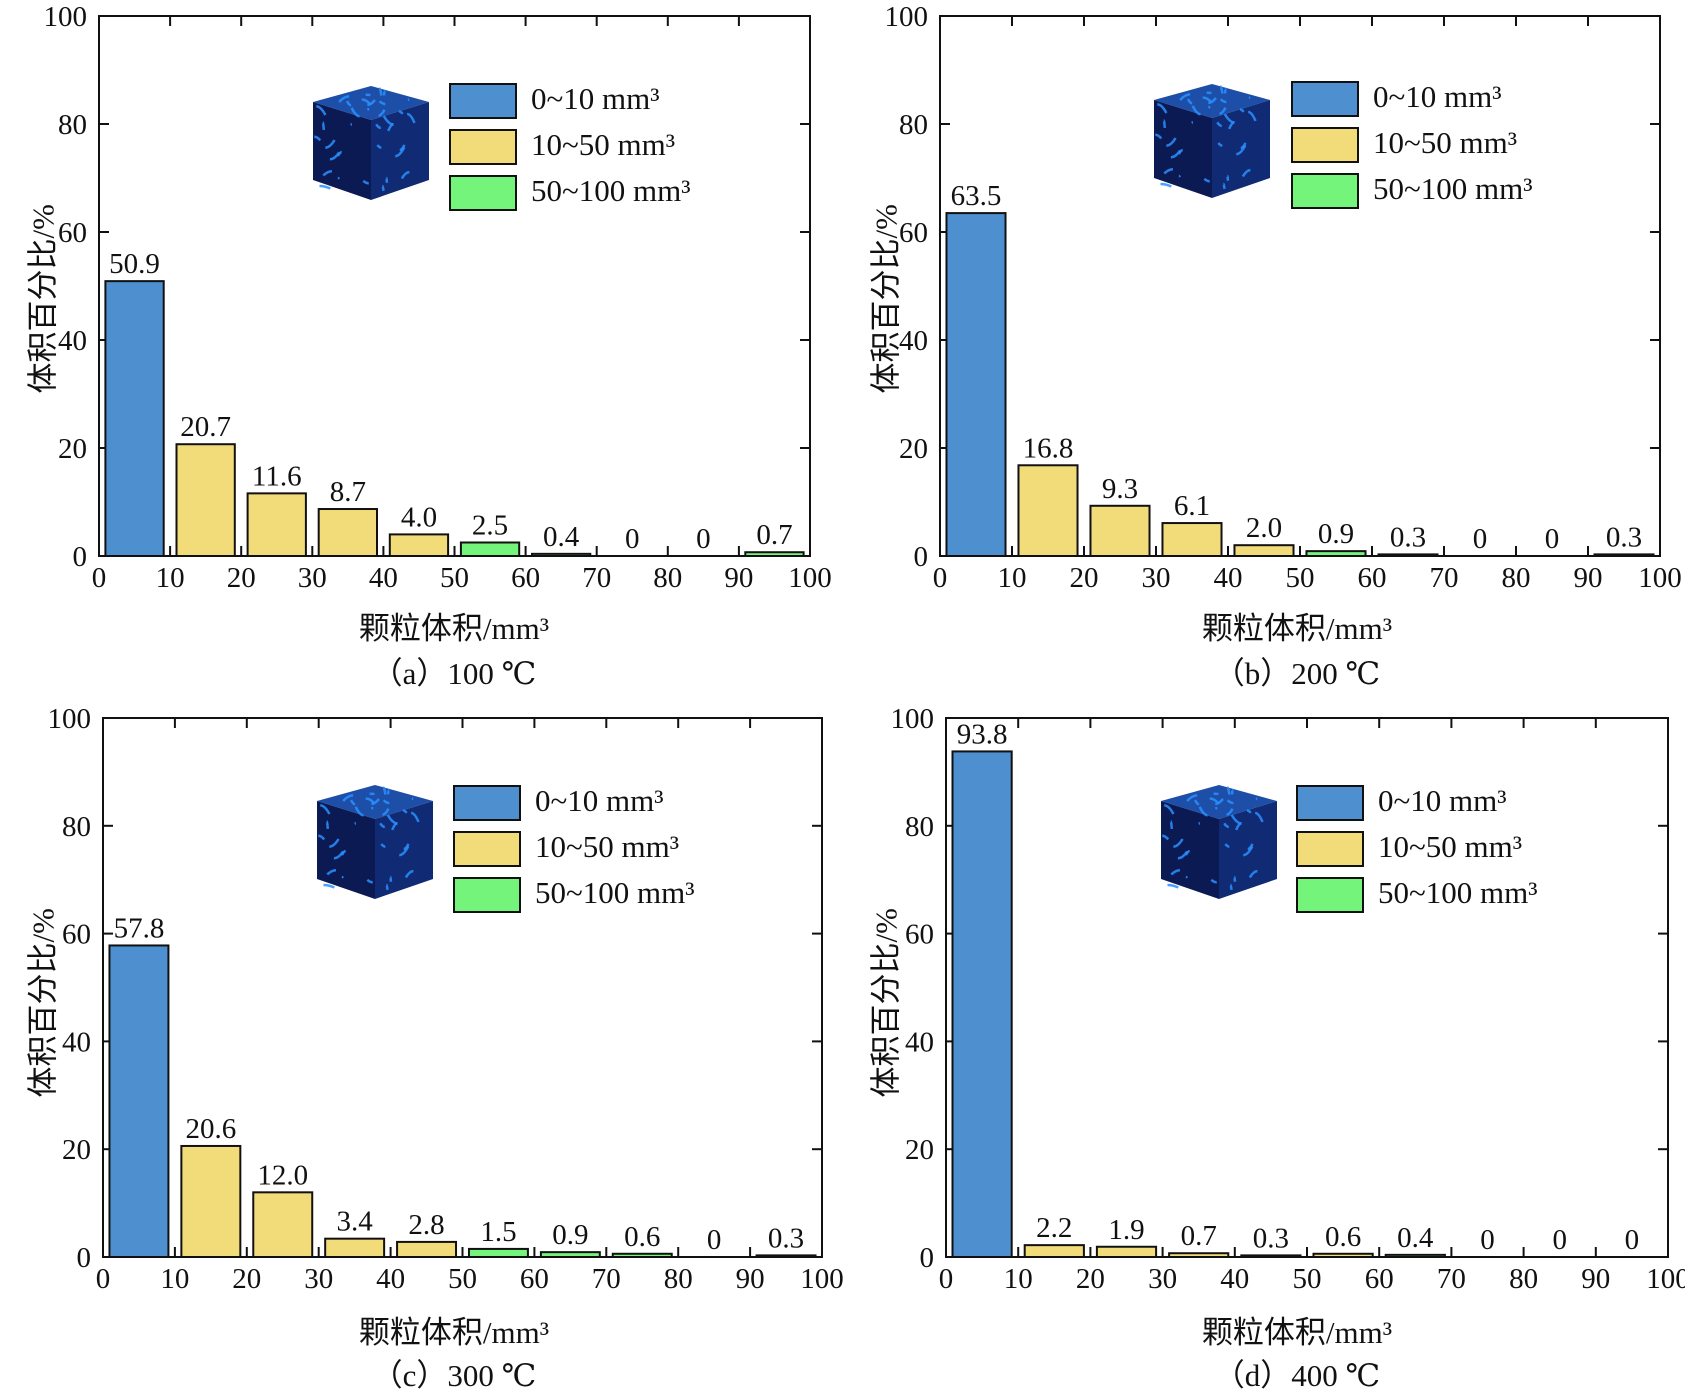 Image resolution: width=1685 pixels, height=1395 pixels. What do you see at coordinates (462, 1279) in the screenshot?
I see `x-tick-label-c: 50` at bounding box center [462, 1279].